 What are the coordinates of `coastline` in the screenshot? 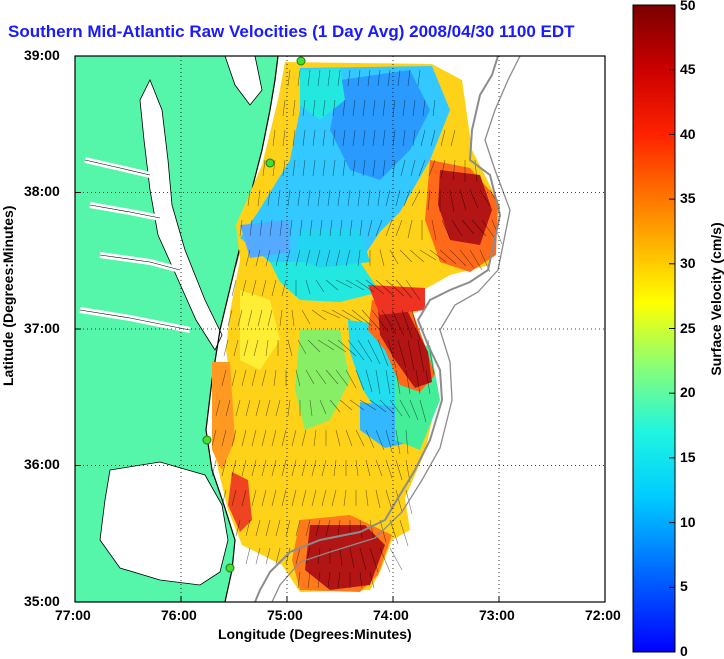 It's located at (242, 329).